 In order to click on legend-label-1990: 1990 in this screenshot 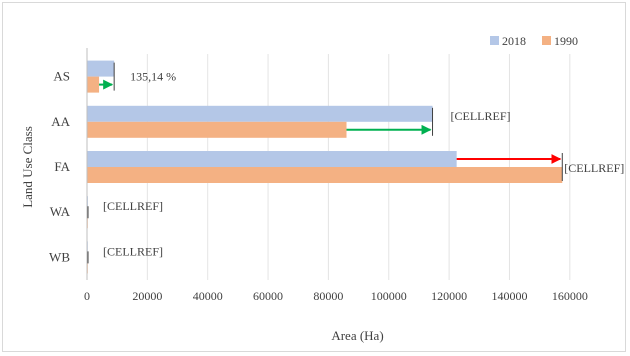, I will do `click(566, 41)`.